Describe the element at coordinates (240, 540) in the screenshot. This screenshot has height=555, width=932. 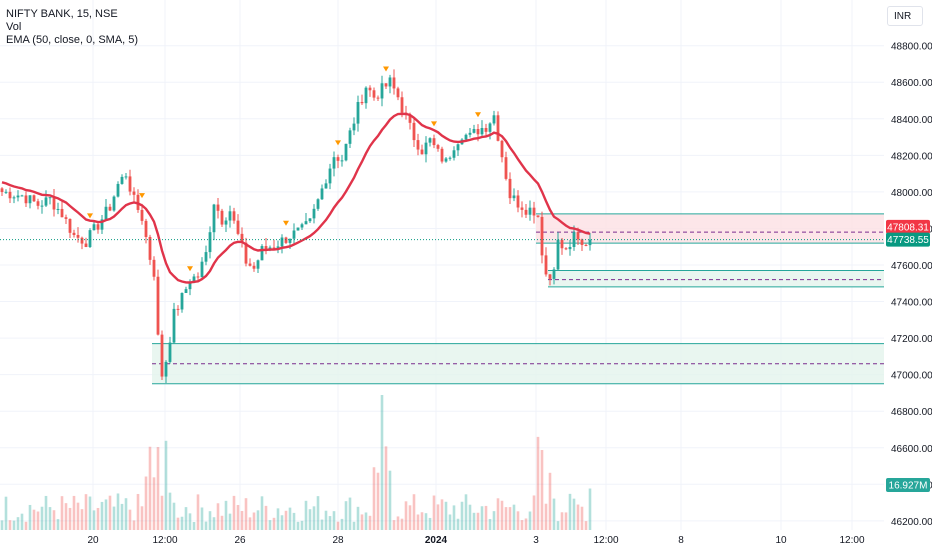
I see `time-tick-label: 26` at that location.